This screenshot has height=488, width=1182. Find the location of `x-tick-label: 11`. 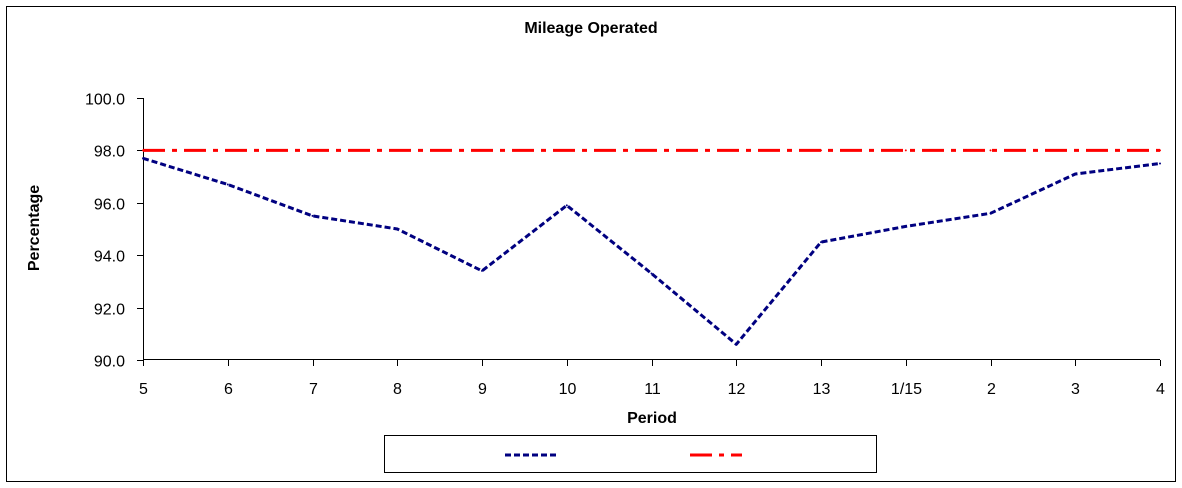

x-tick-label: 11 is located at coordinates (652, 389).